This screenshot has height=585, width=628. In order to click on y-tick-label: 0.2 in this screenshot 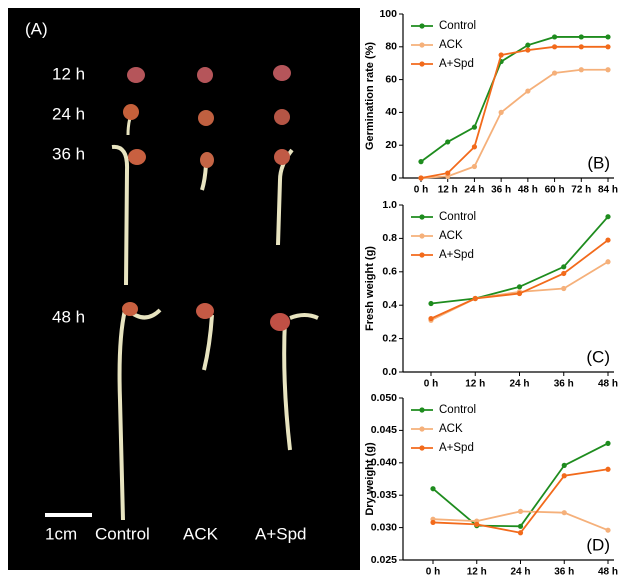, I will do `click(389, 338)`.